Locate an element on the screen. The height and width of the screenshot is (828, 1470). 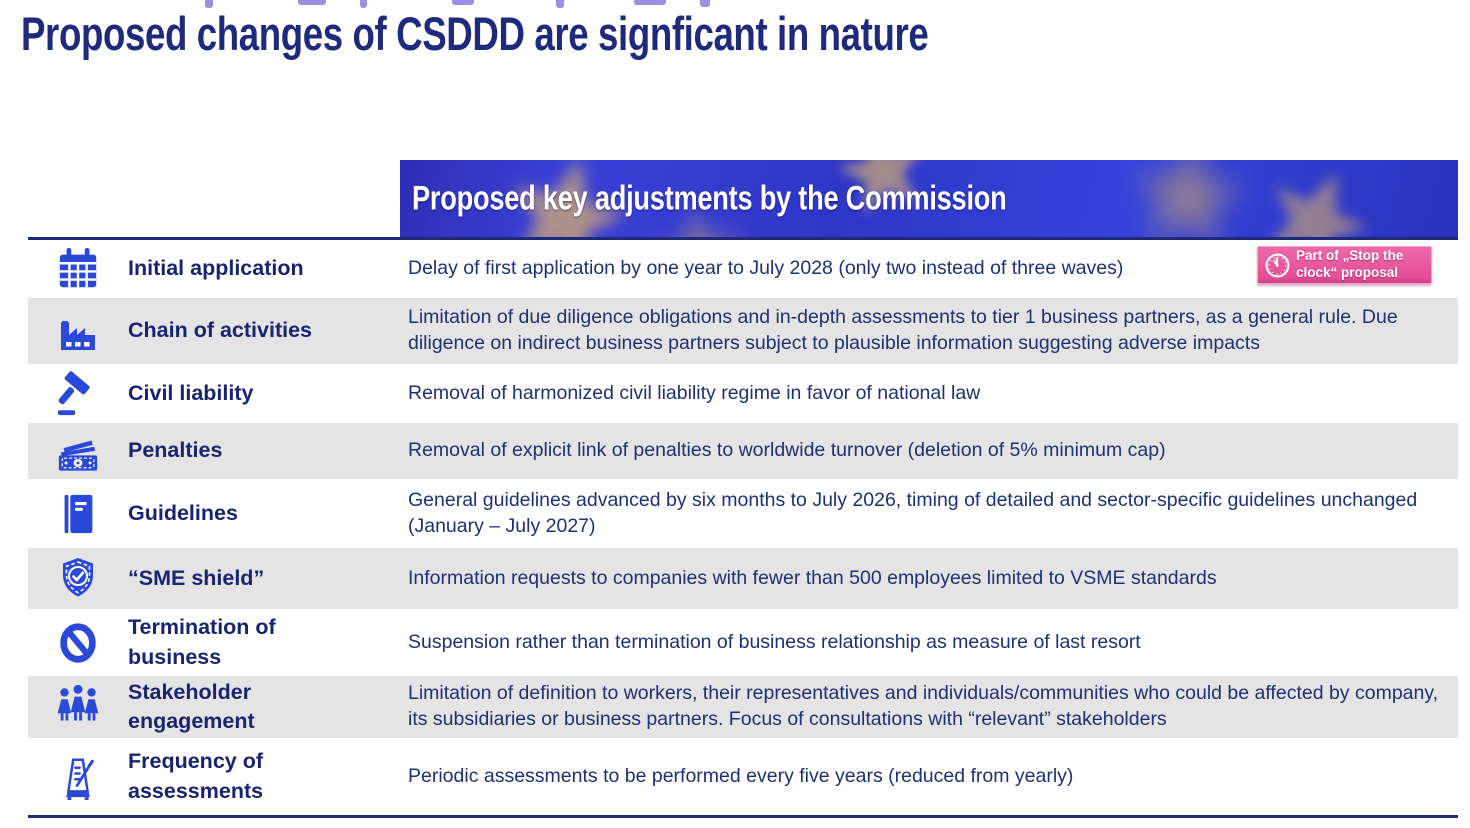
clock-icon is located at coordinates (1277, 265).